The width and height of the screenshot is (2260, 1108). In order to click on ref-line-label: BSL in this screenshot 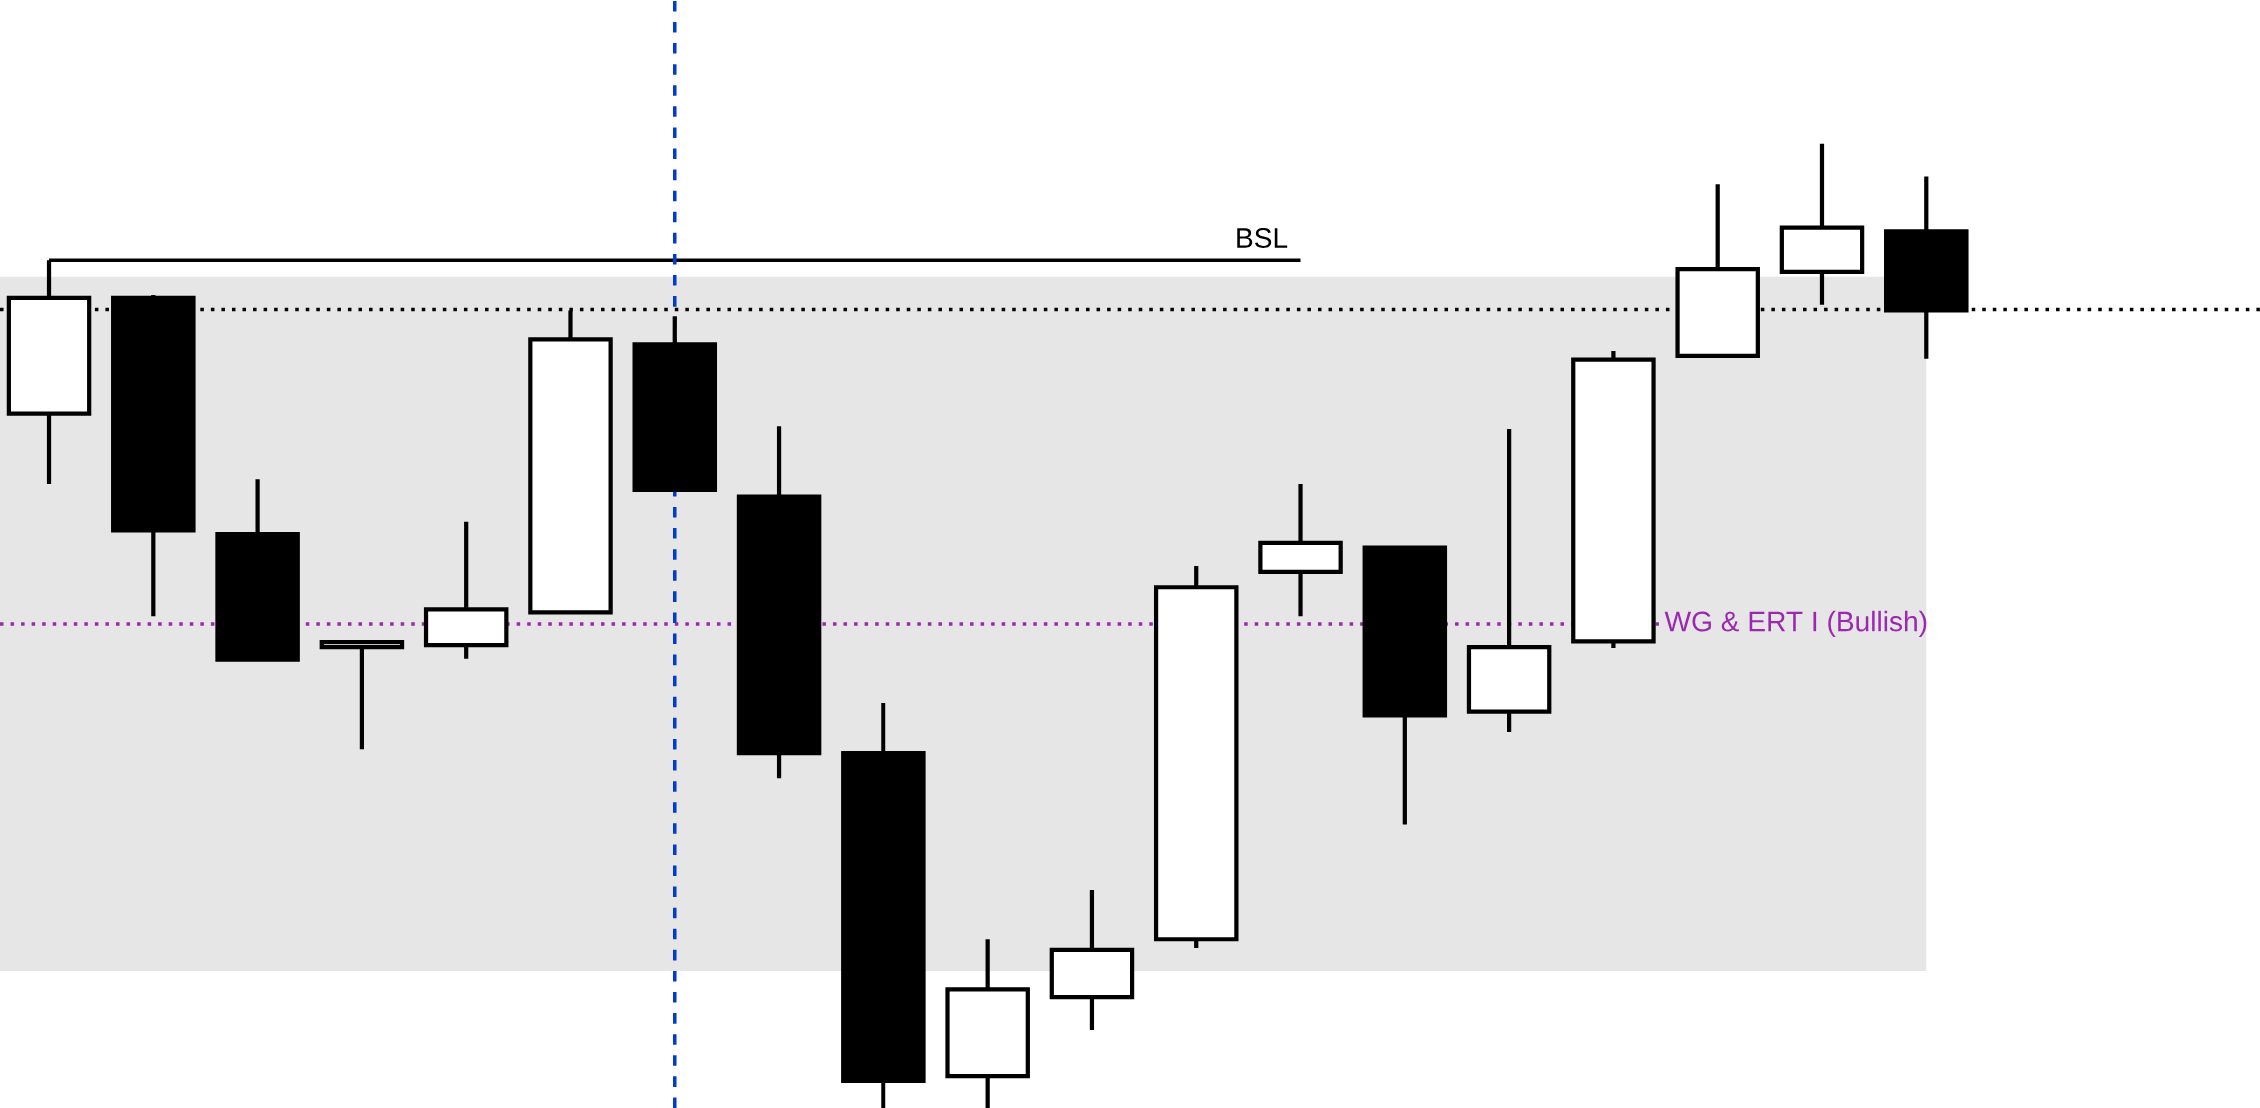, I will do `click(1262, 238)`.